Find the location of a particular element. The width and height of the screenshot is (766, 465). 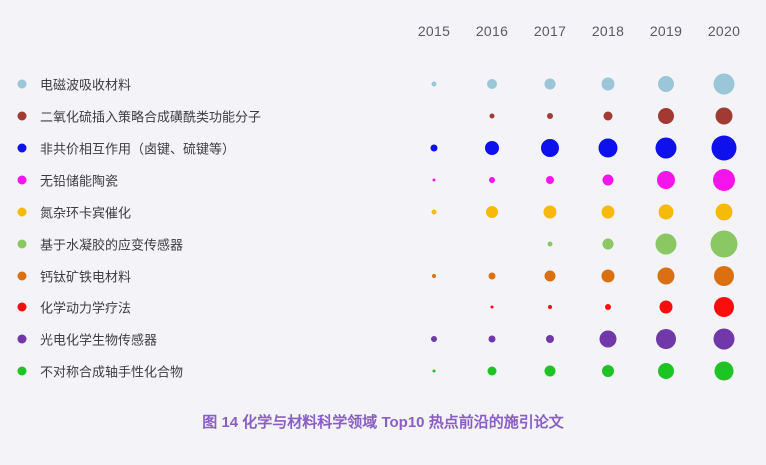

year-label: 2020 is located at coordinates (724, 31).